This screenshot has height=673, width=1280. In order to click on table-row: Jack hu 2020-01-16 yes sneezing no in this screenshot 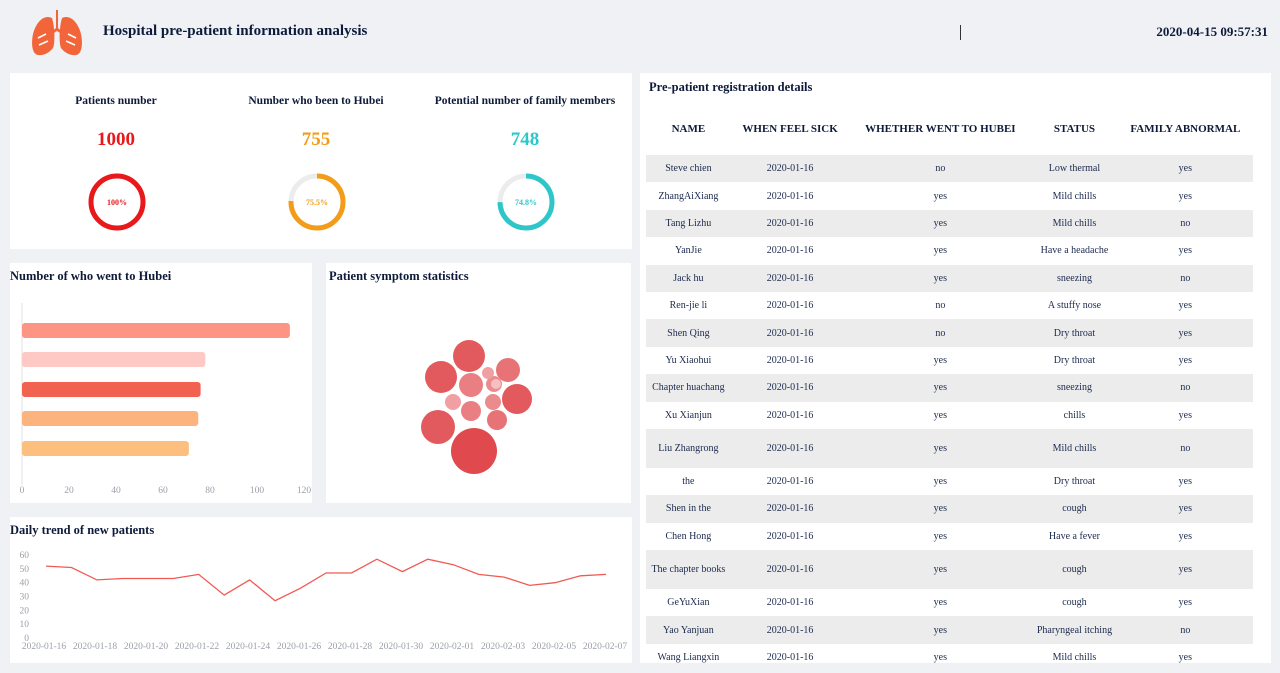, I will do `click(949, 278)`.